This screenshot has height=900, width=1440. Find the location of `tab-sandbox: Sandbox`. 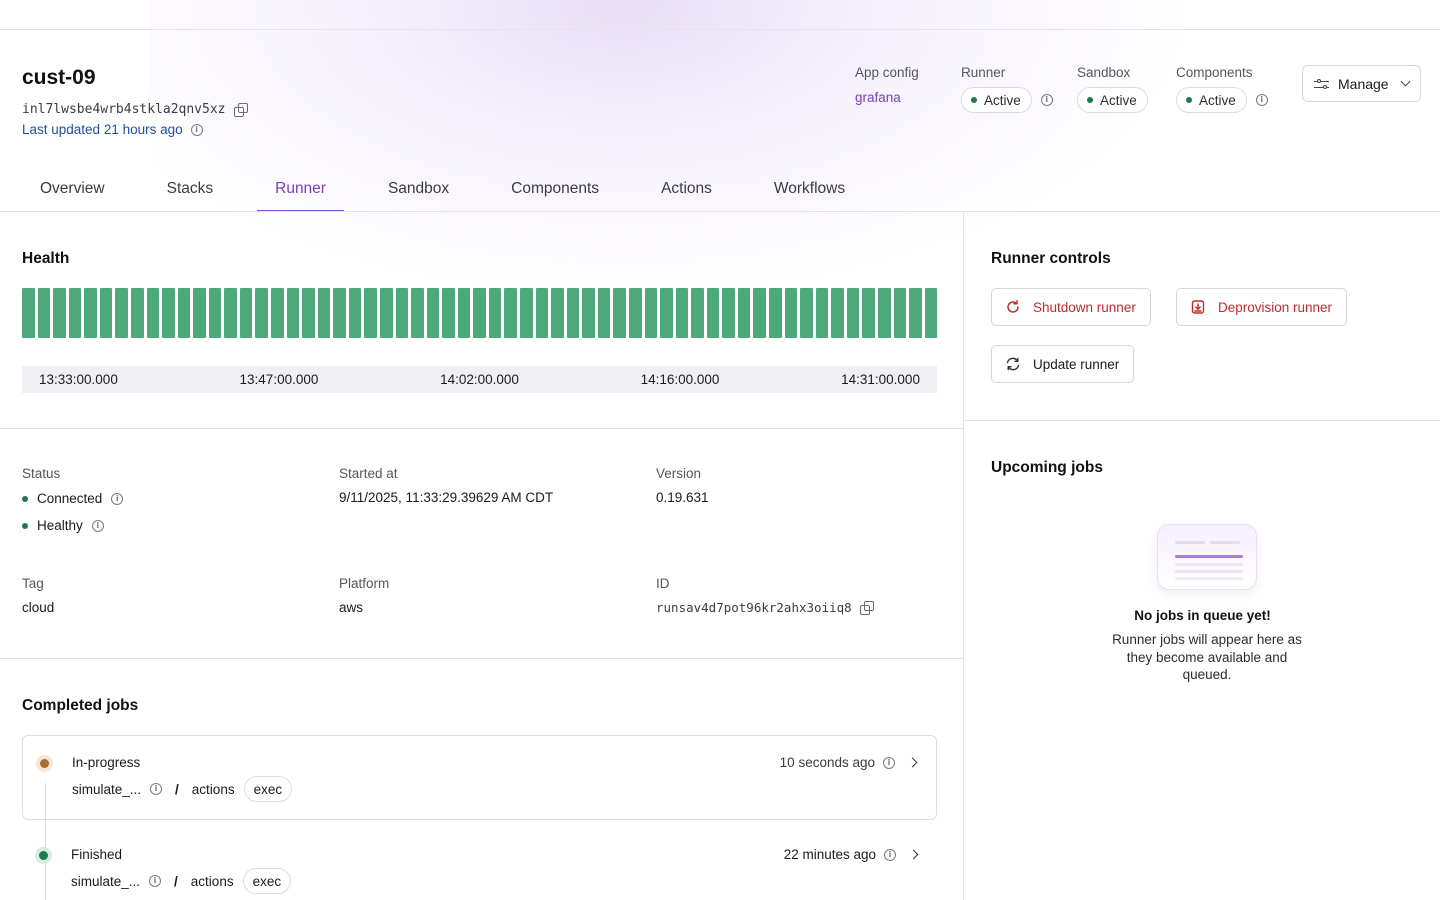

tab-sandbox: Sandbox is located at coordinates (418, 188).